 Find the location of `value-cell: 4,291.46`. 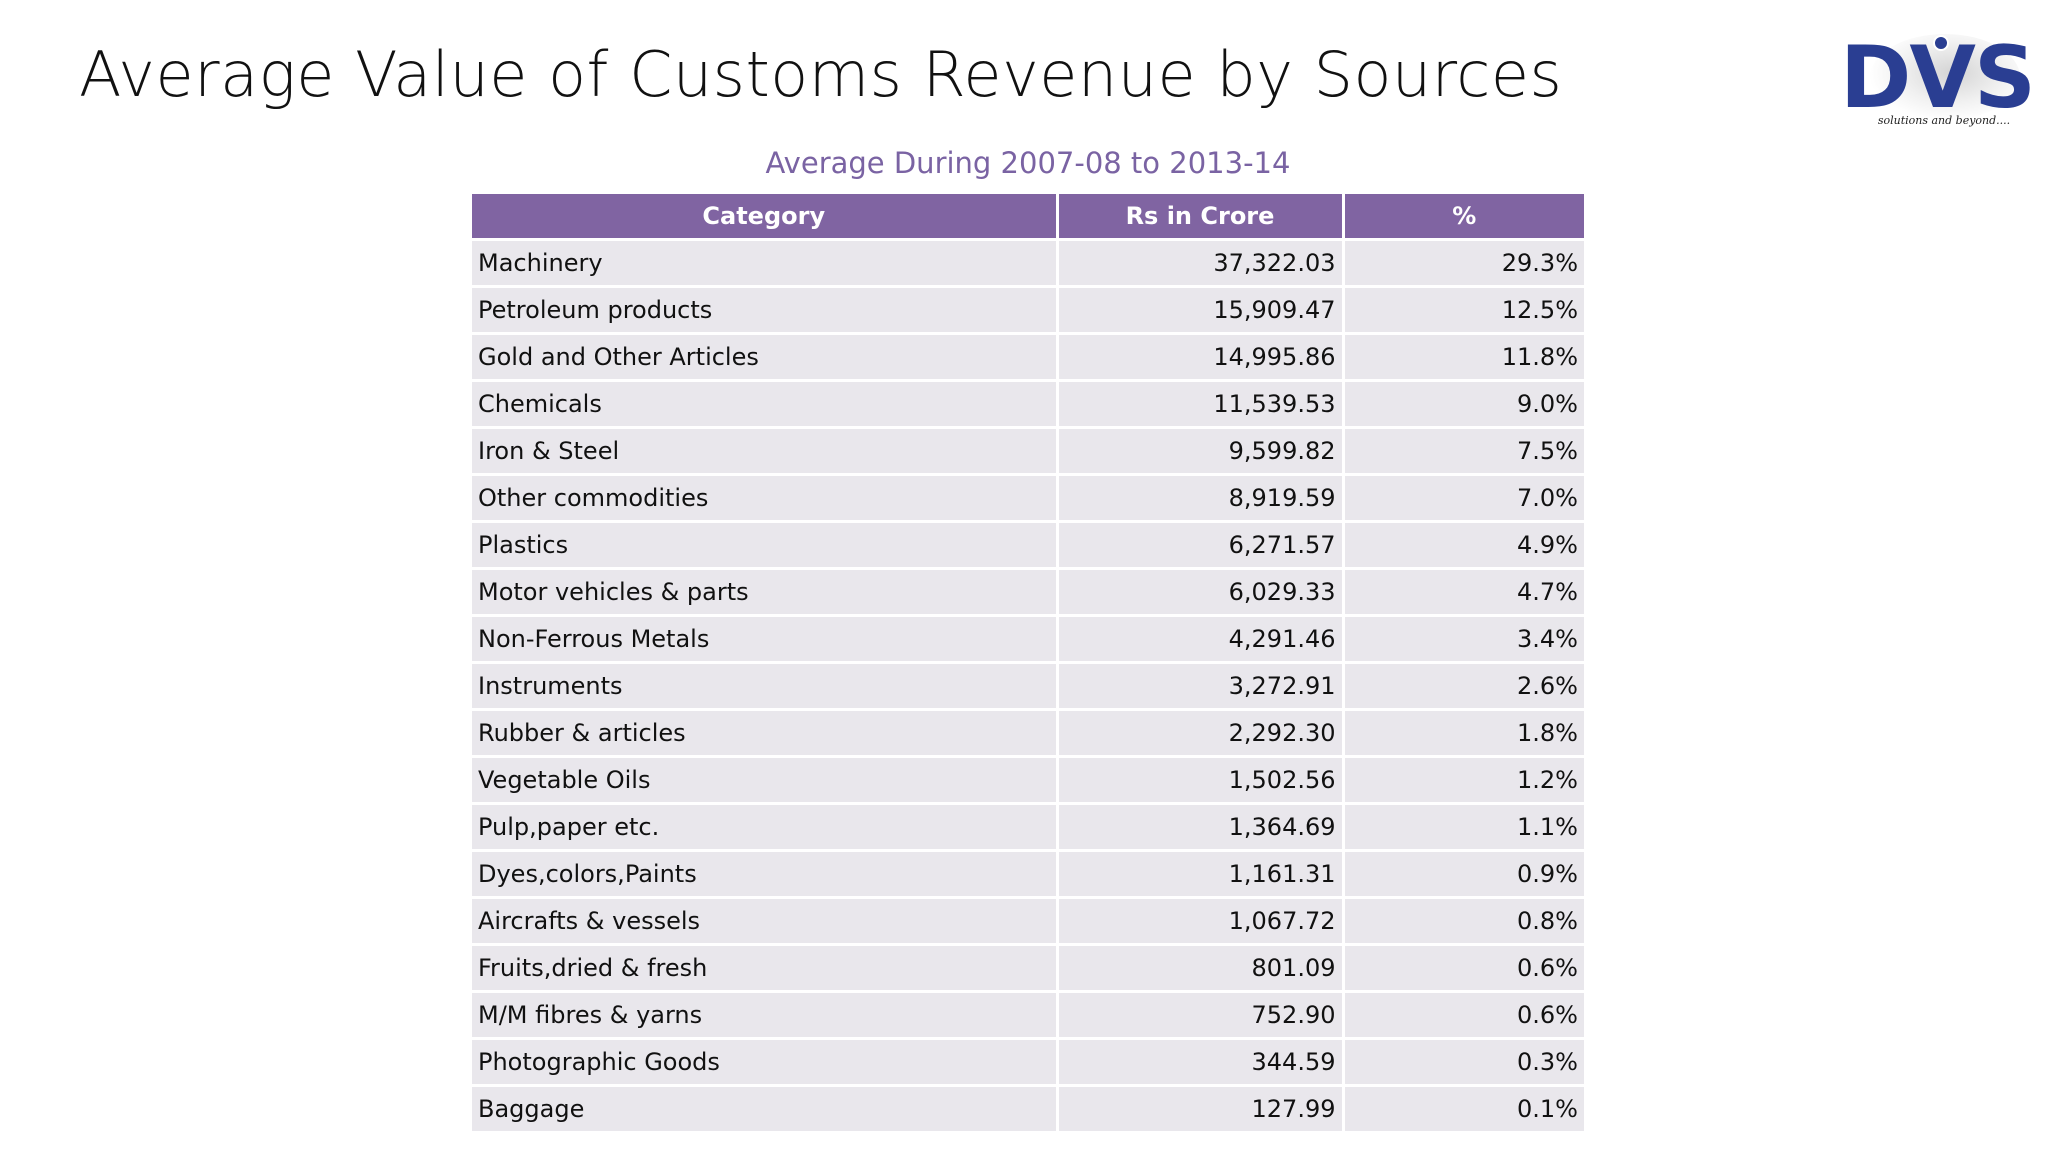

value-cell: 4,291.46 is located at coordinates (1201, 639).